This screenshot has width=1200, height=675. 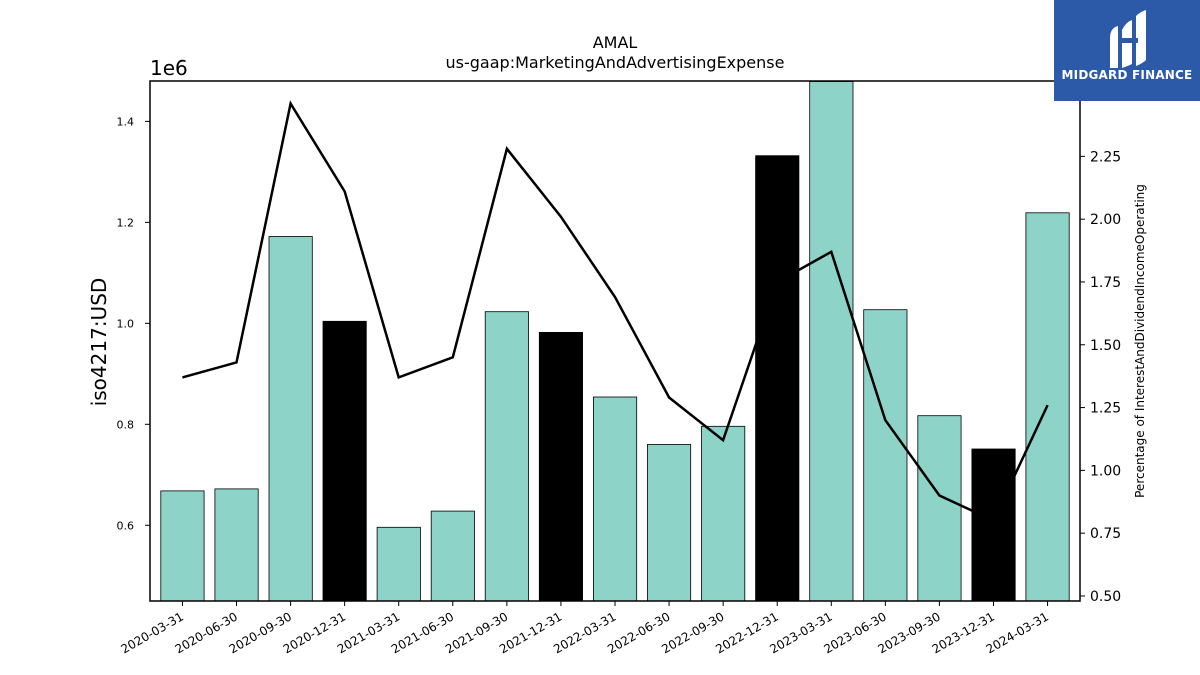 What do you see at coordinates (1127, 75) in the screenshot?
I see `logo-text: MIDGARD FINANCE` at bounding box center [1127, 75].